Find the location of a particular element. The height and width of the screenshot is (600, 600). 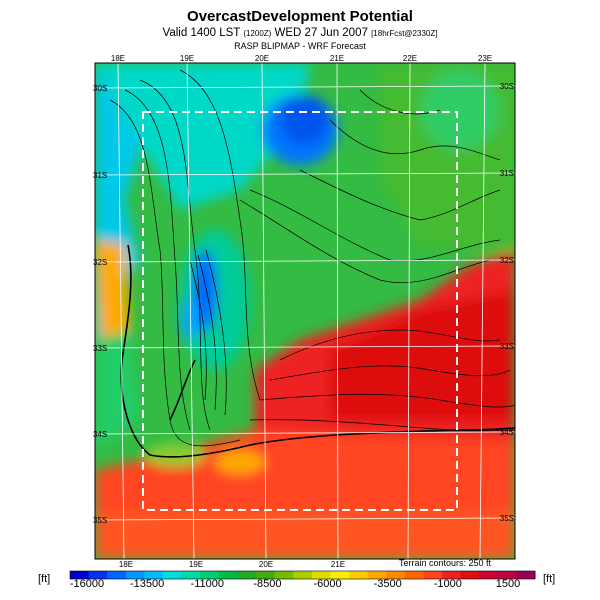

colorbar is located at coordinates (302, 575).